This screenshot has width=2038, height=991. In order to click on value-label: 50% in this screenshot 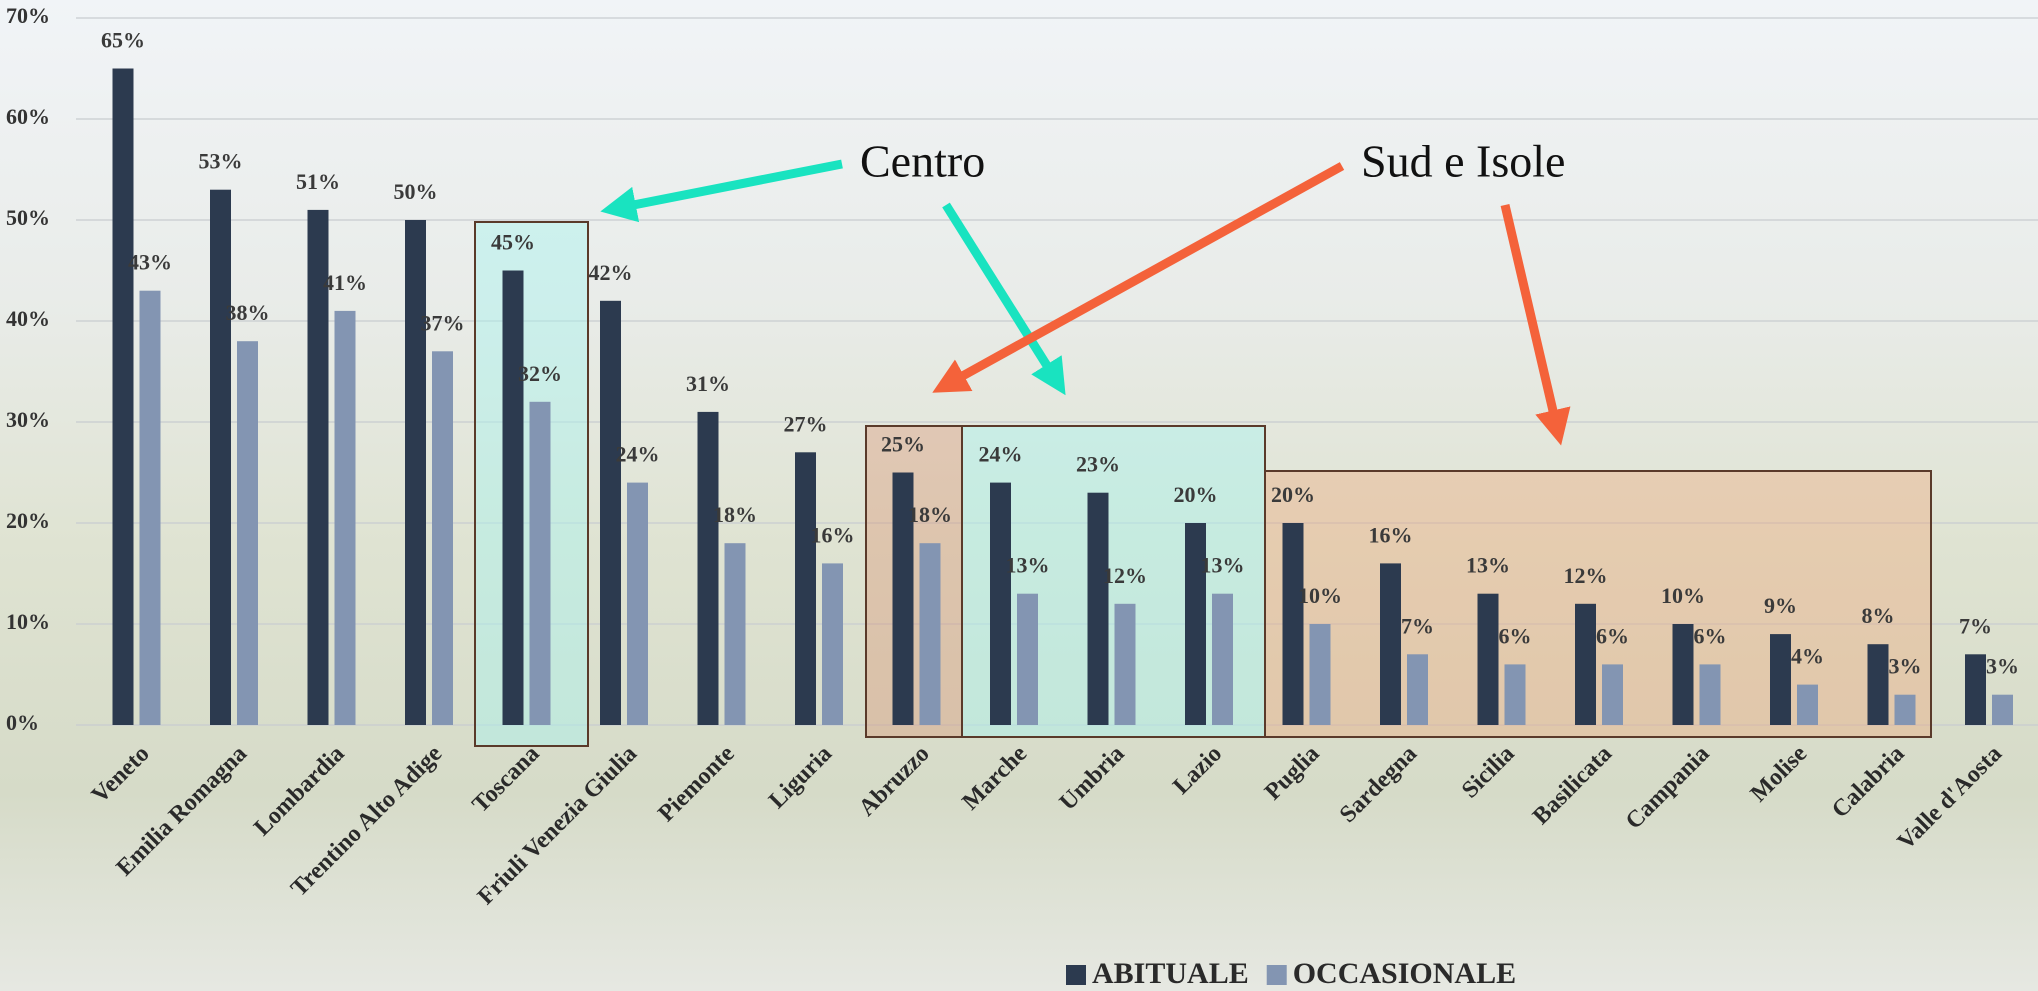, I will do `click(416, 191)`.